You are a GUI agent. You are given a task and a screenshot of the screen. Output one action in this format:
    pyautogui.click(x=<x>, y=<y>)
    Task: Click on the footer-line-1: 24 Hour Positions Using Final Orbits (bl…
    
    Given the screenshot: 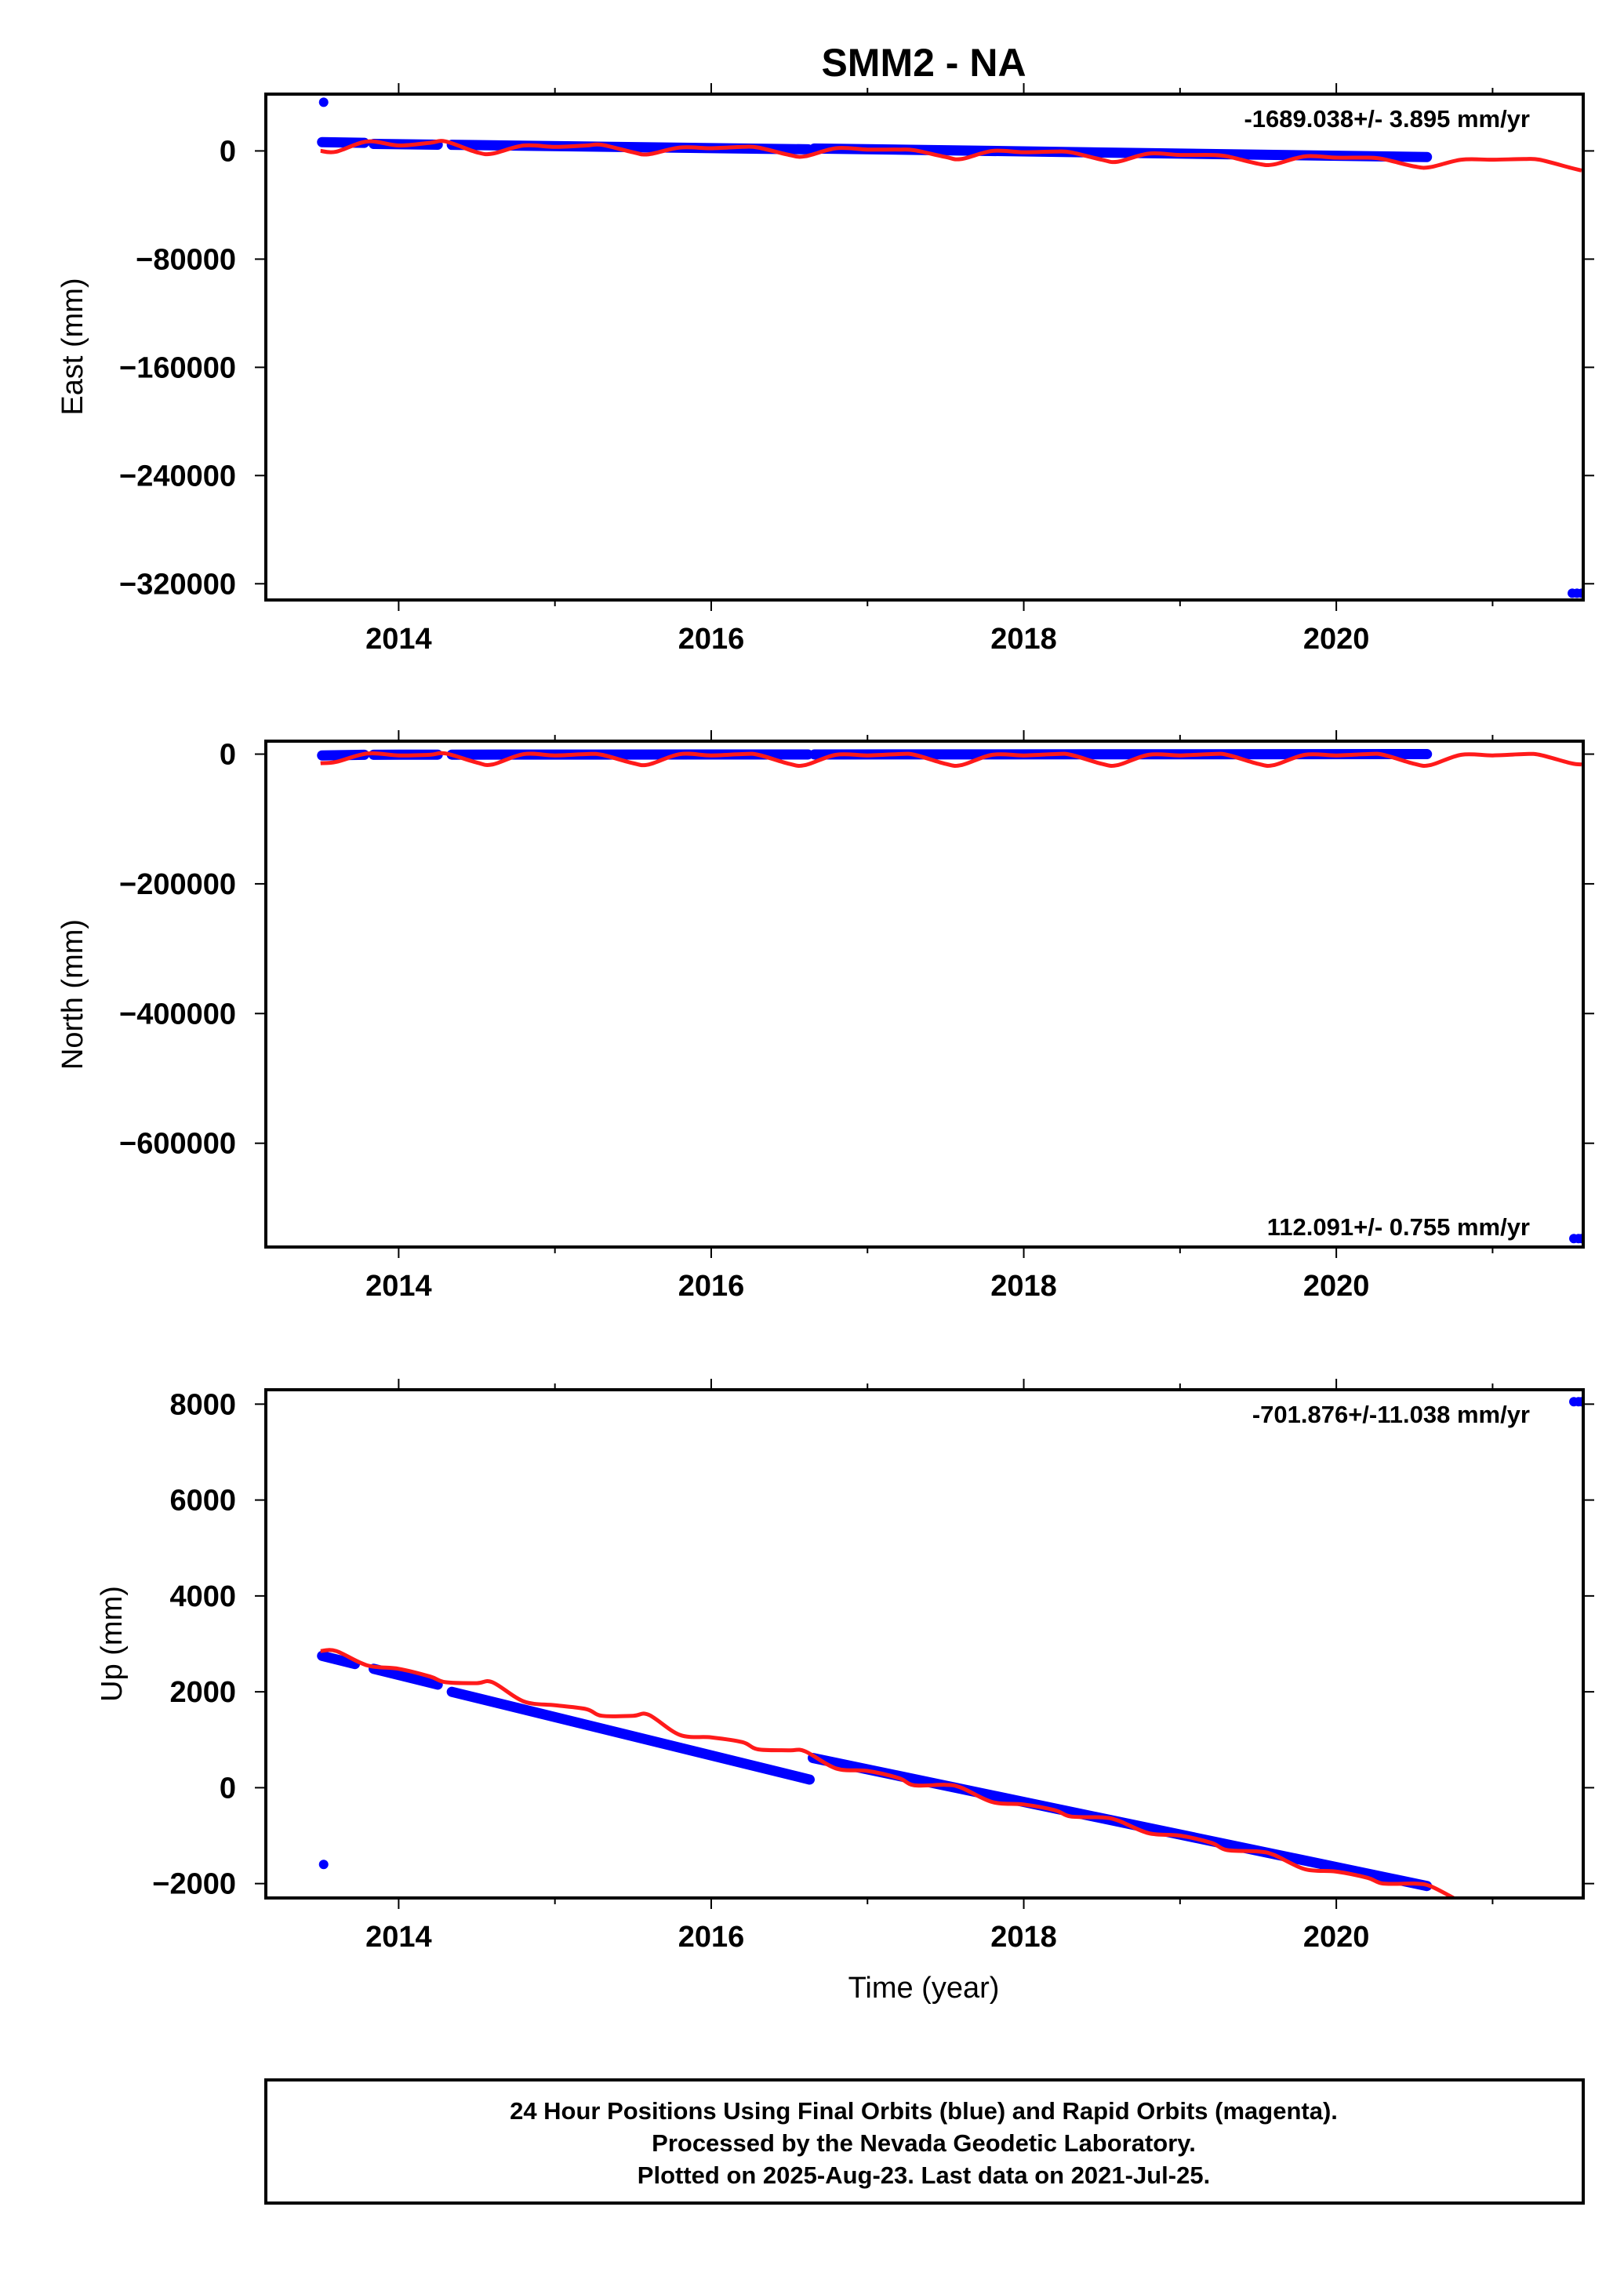 What is the action you would take?
    pyautogui.click(x=924, y=2111)
    